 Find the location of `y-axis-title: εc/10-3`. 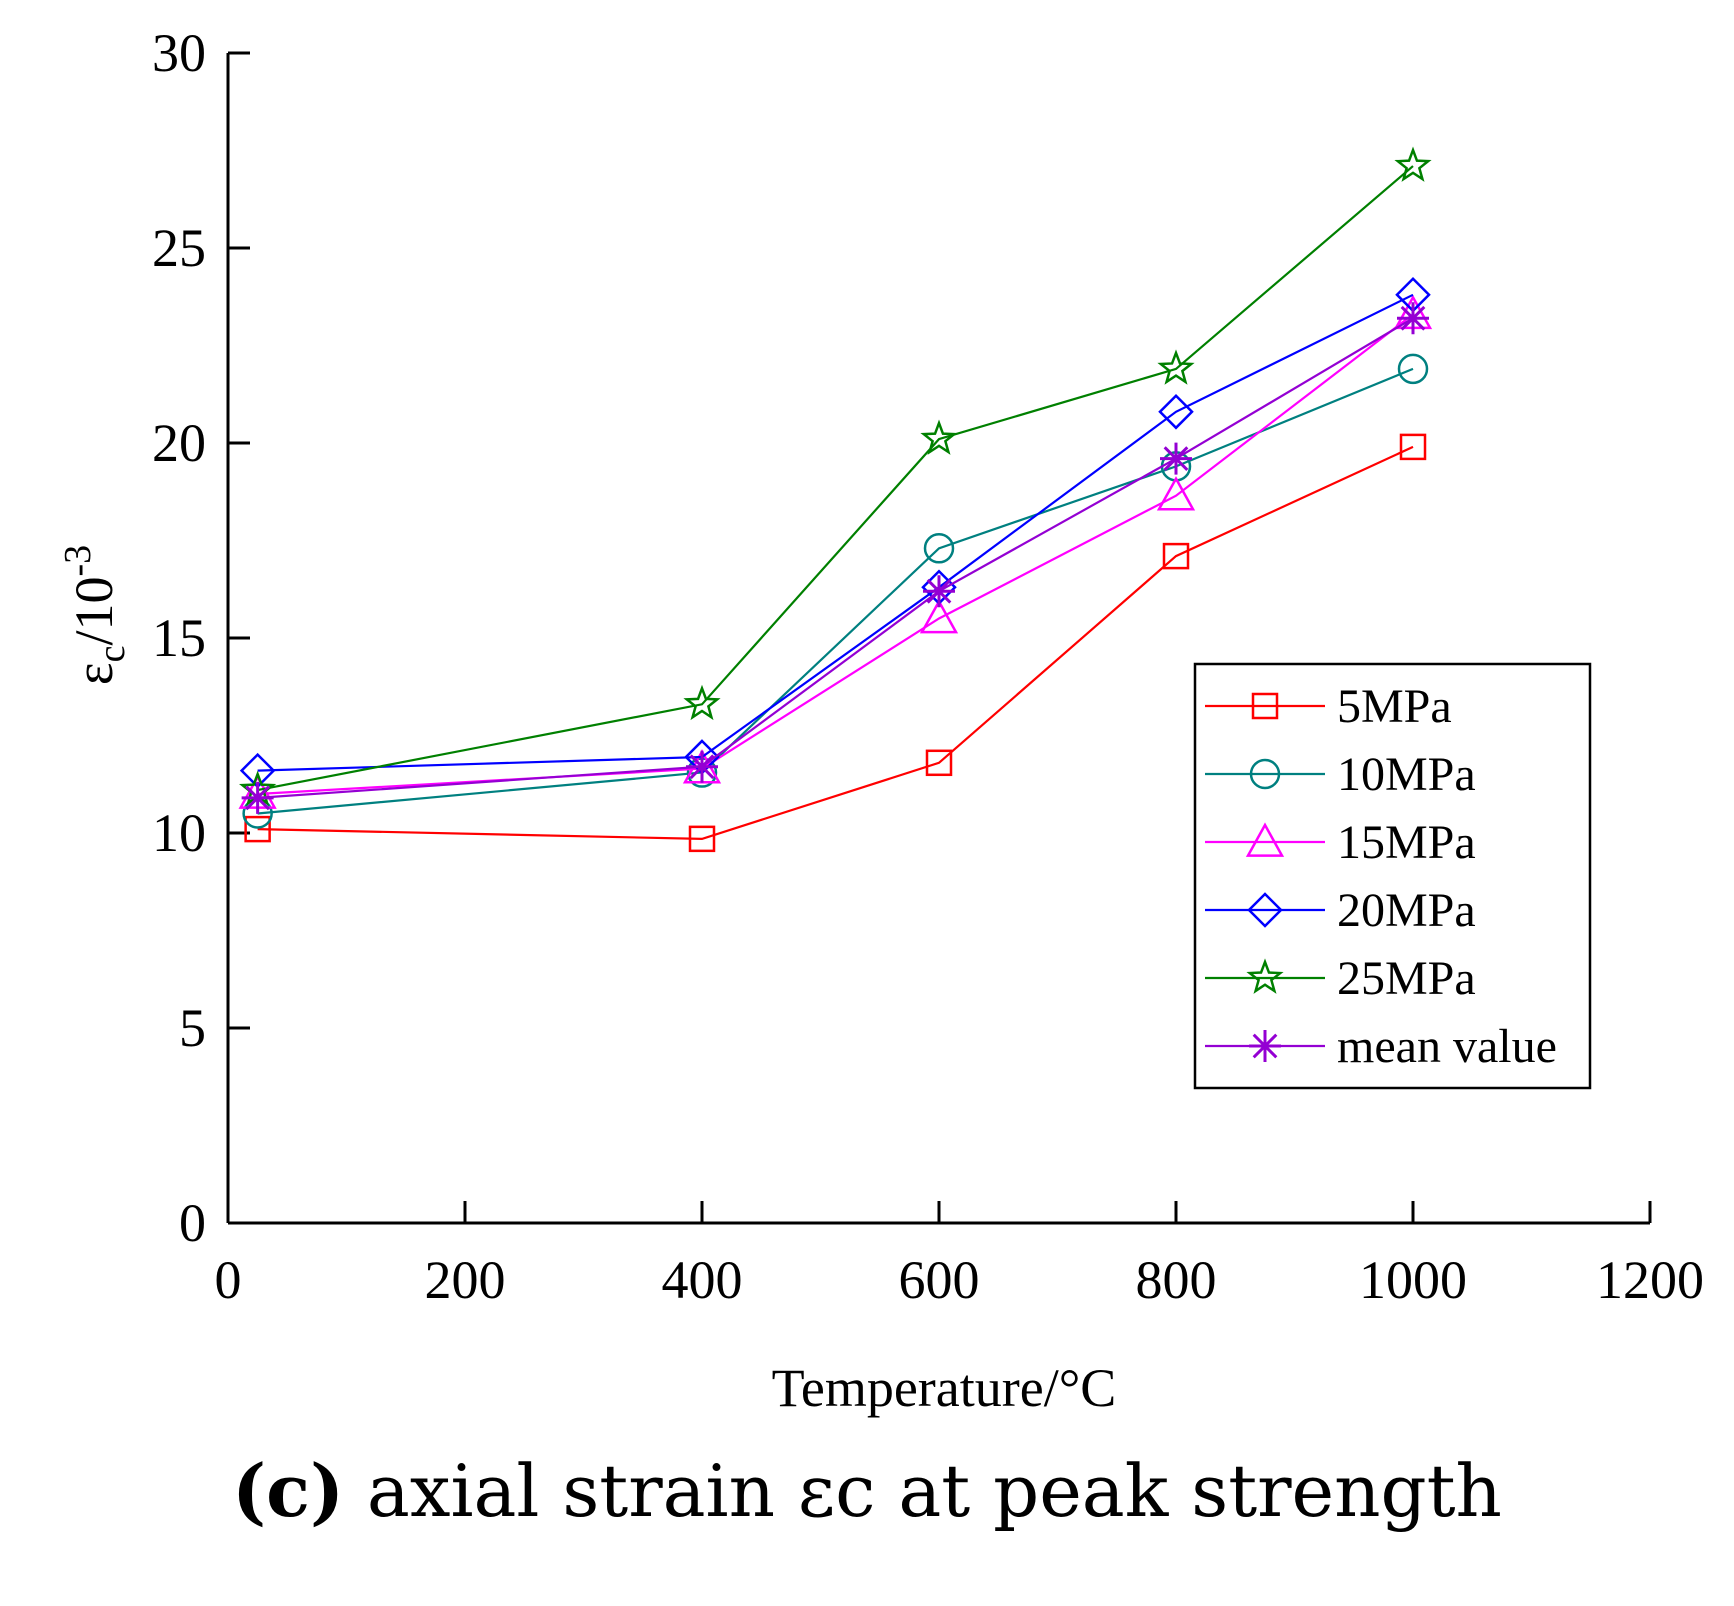

y-axis-title: εc/10-3 is located at coordinates (95, 615).